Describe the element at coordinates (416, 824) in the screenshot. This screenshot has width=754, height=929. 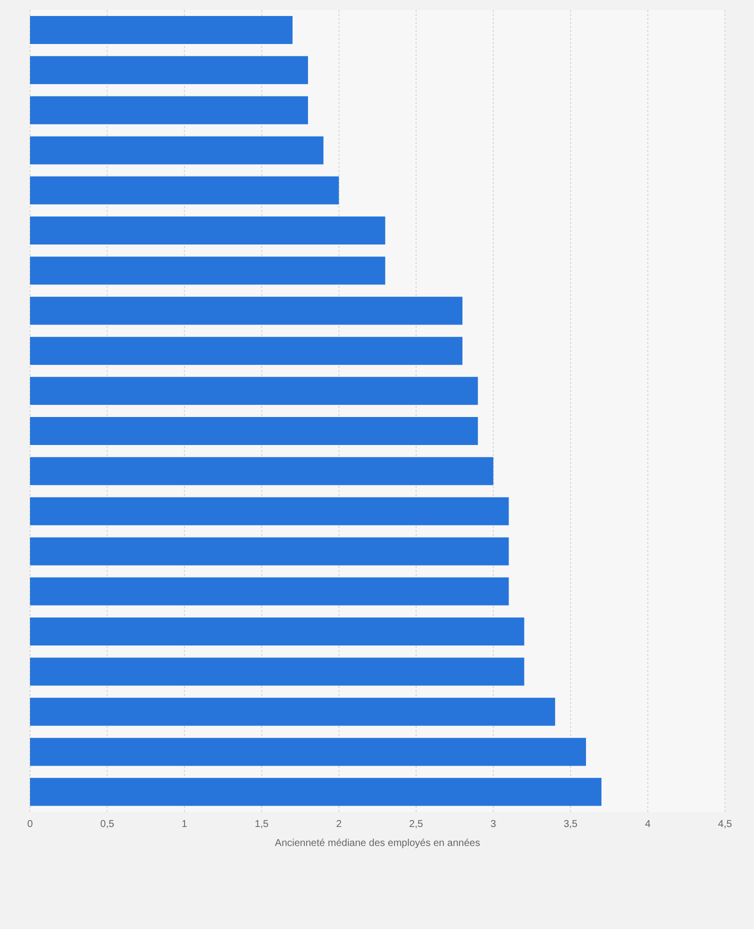
I see `x-tick-label: 2,5` at that location.